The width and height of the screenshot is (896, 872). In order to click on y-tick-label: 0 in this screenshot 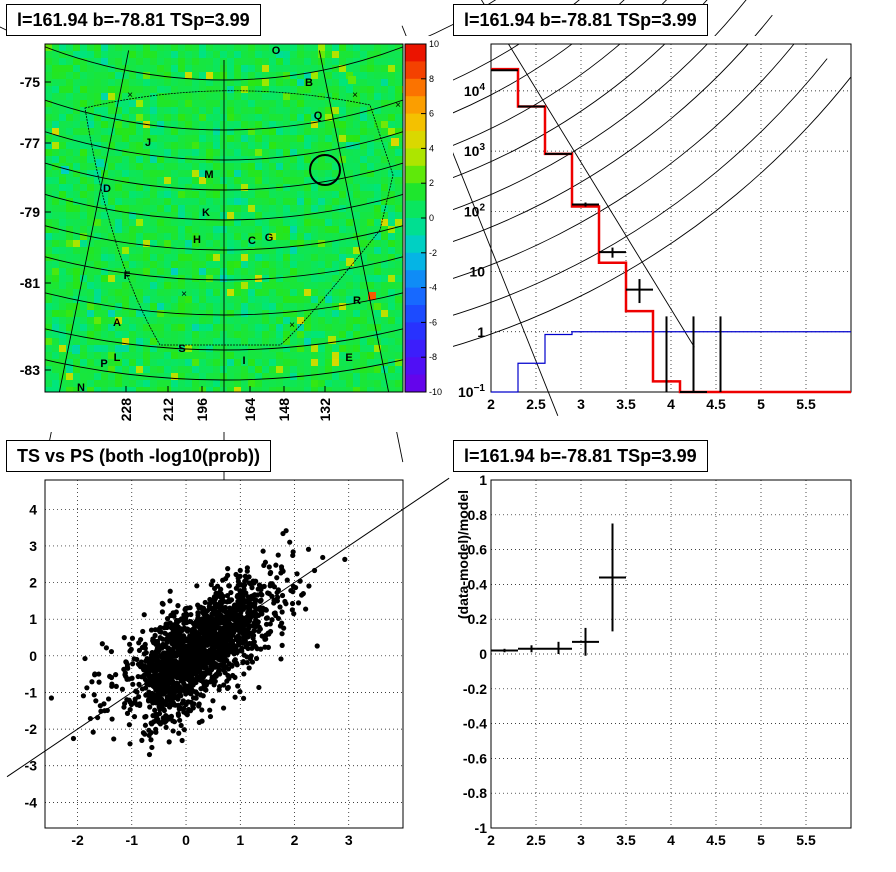, I will do `click(483, 654)`.